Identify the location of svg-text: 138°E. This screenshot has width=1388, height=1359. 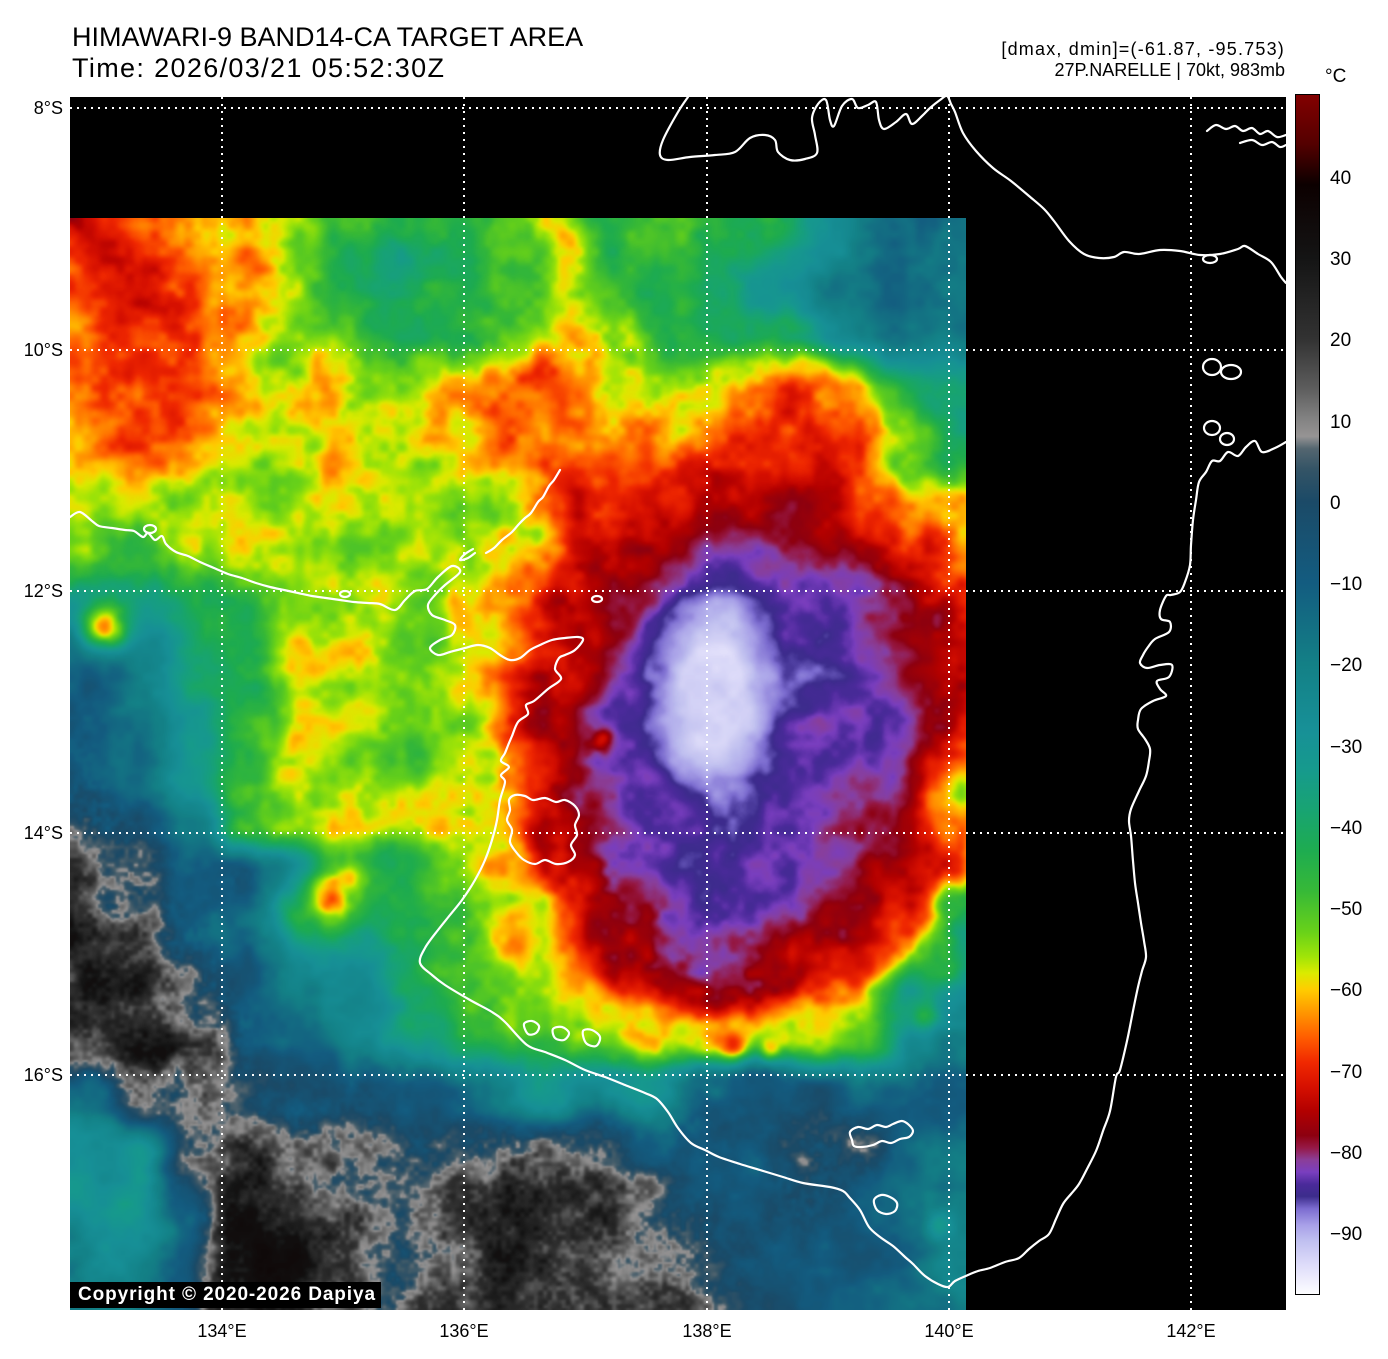
(706, 1331).